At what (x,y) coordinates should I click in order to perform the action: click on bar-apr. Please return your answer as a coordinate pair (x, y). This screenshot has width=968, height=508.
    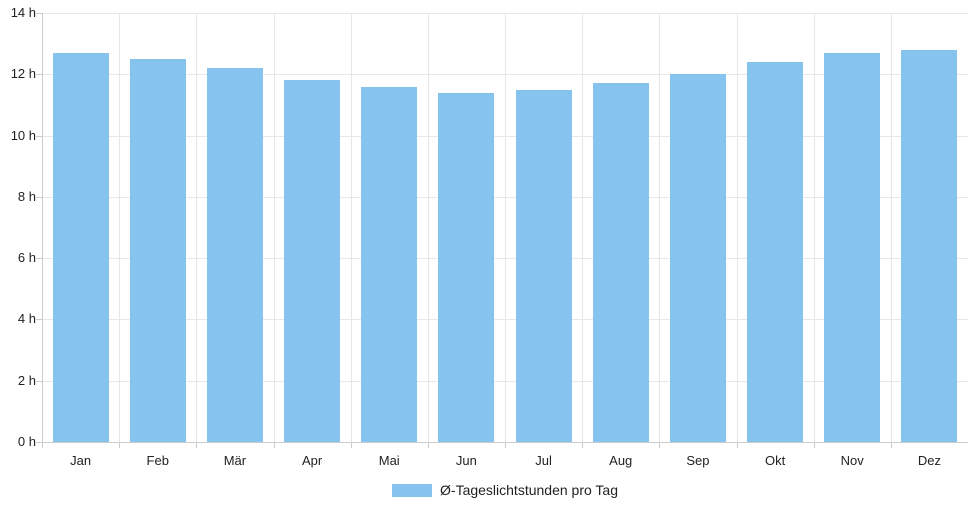
    Looking at the image, I should click on (312, 261).